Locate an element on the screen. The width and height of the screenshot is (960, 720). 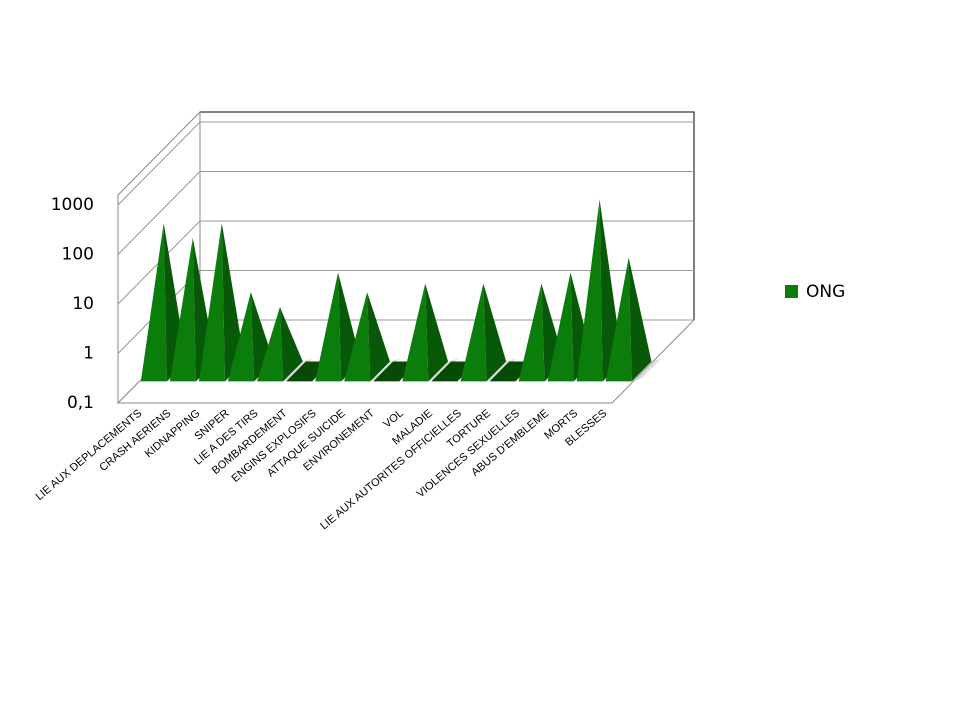
y-tick-label: 1 is located at coordinates (88, 354).